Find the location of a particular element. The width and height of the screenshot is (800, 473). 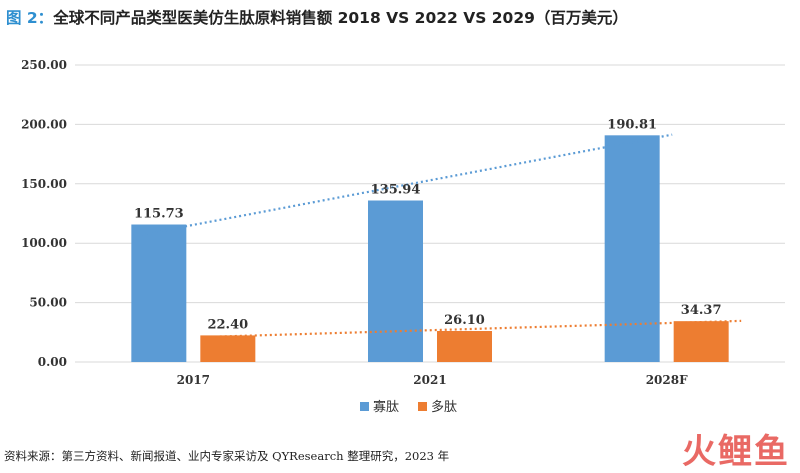

x-axis-tick-labels: 2017 2021 2028F is located at coordinates (432, 380).